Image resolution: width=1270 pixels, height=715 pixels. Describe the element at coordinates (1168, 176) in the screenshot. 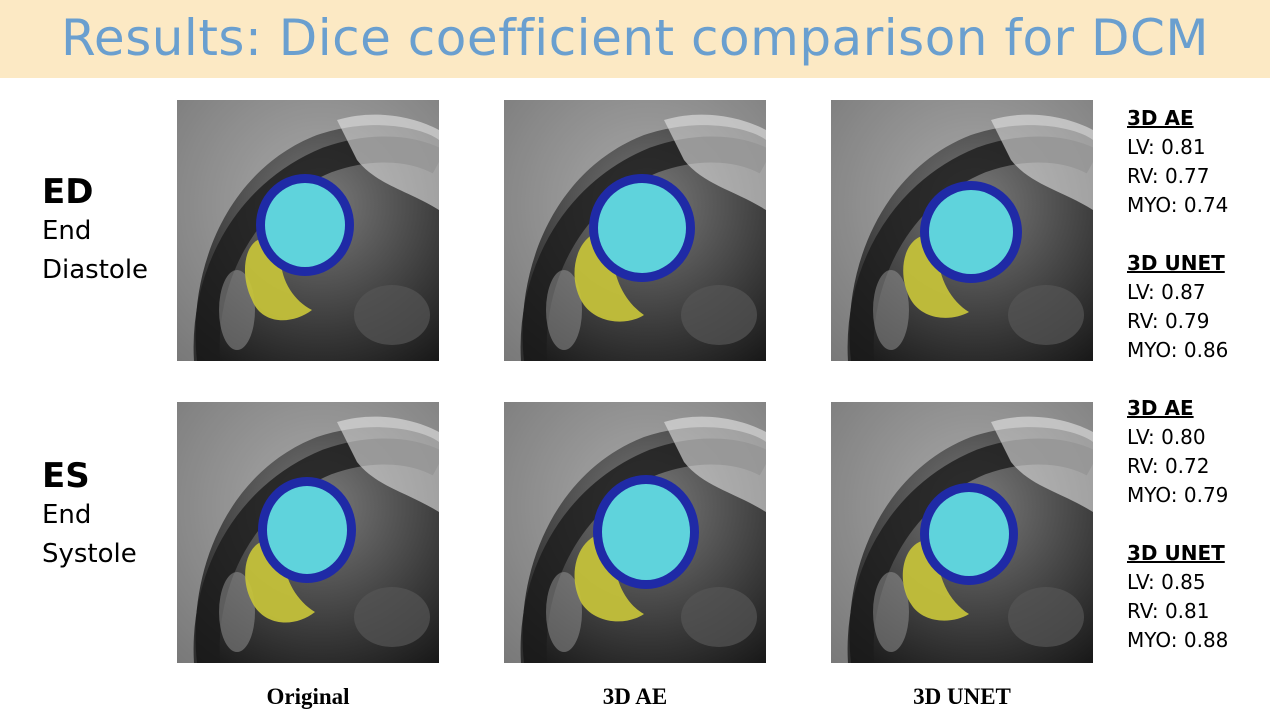

I see `score-rv: RV: 0.77` at that location.